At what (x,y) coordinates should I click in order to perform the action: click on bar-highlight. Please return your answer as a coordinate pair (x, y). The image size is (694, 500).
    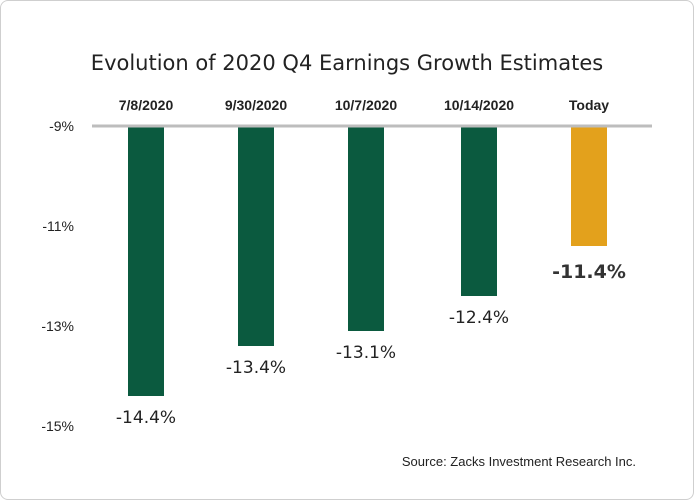
    Looking at the image, I should click on (589, 186).